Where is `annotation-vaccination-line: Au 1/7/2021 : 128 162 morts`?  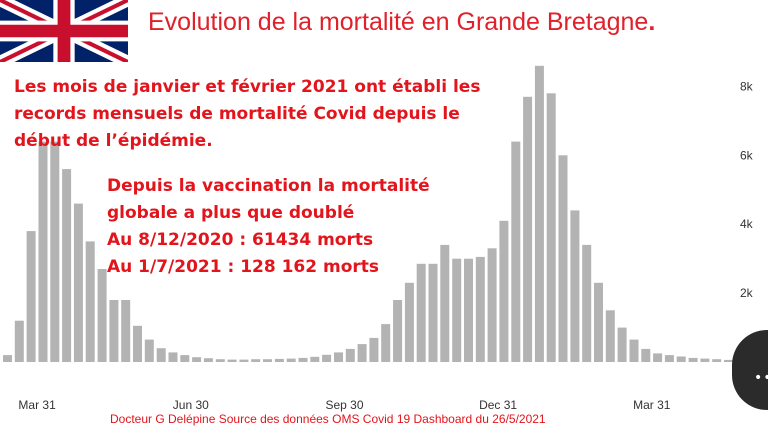 annotation-vaccination-line: Au 1/7/2021 : 128 162 morts is located at coordinates (243, 267).